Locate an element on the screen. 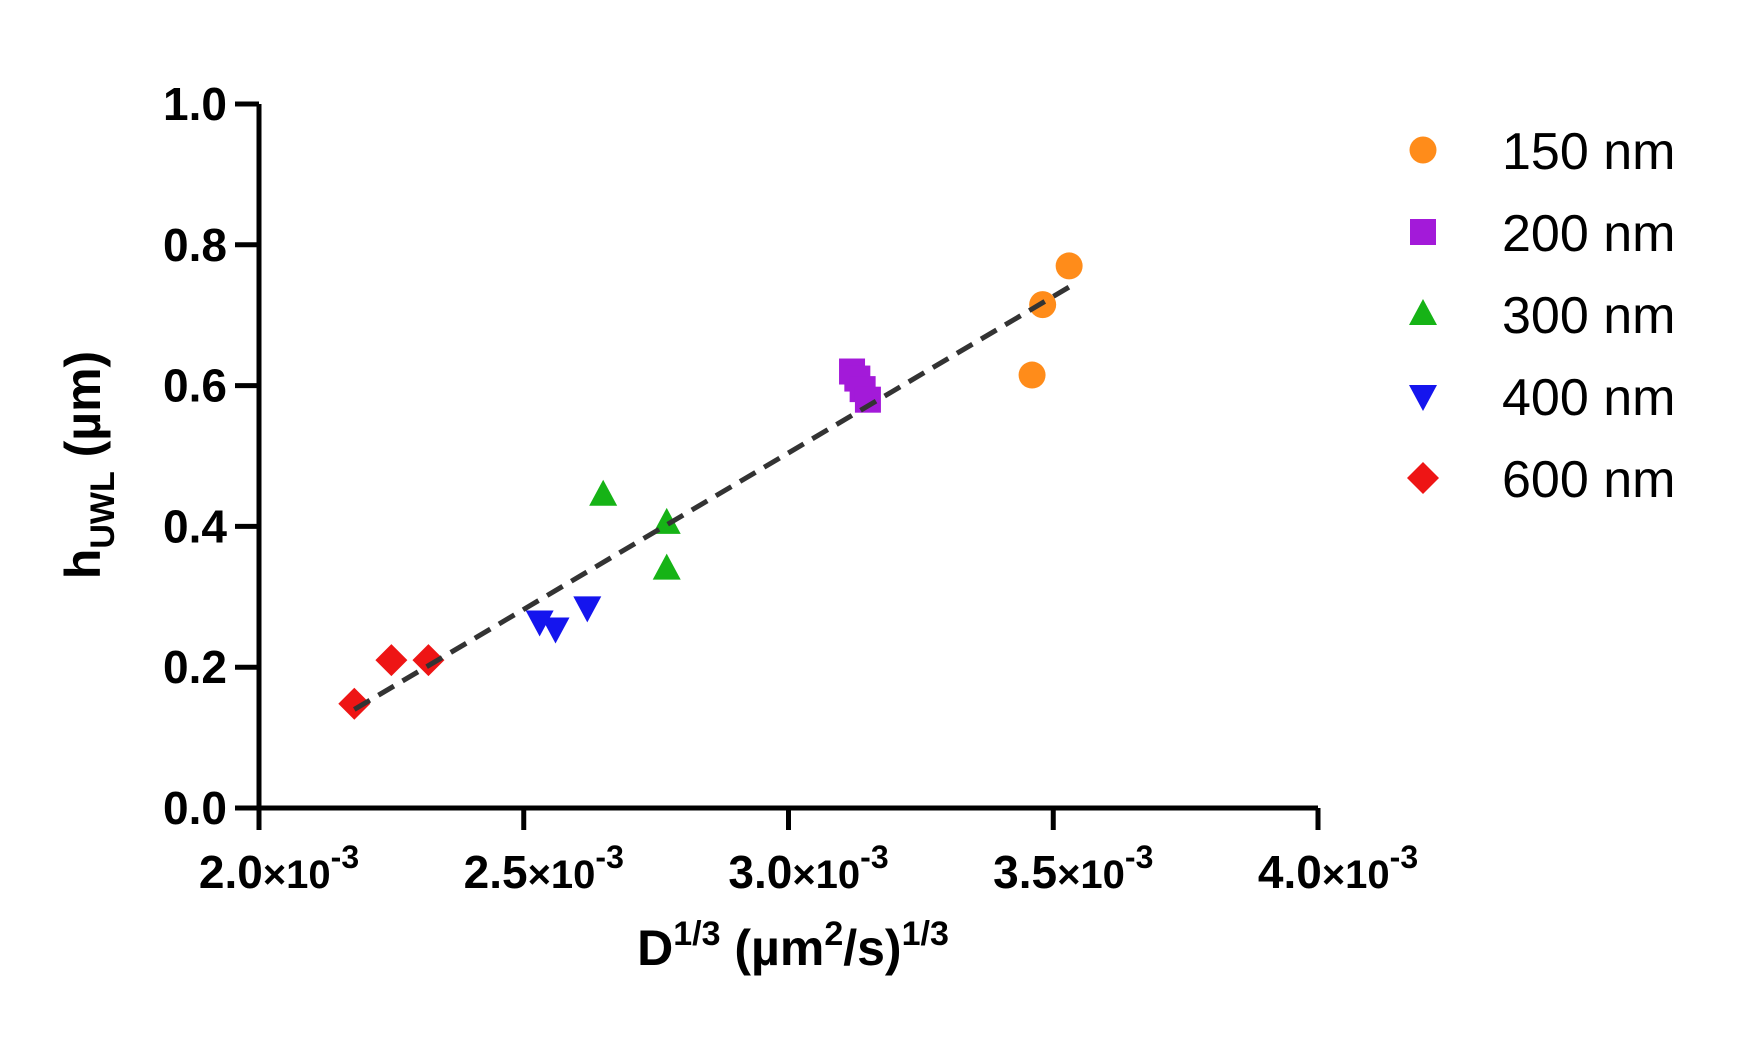 Image resolution: width=1741 pixels, height=1050 pixels. y-tick-label: 0.0 is located at coordinates (195, 808).